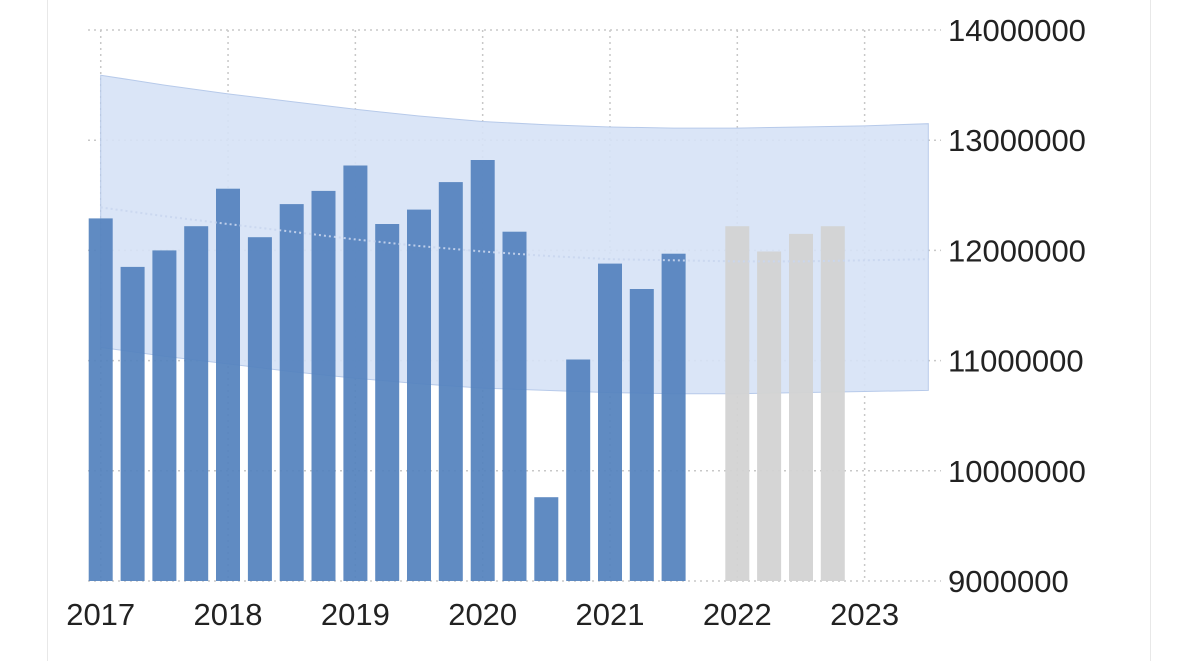  What do you see at coordinates (100, 614) in the screenshot?
I see `x-tick-label: 2017` at bounding box center [100, 614].